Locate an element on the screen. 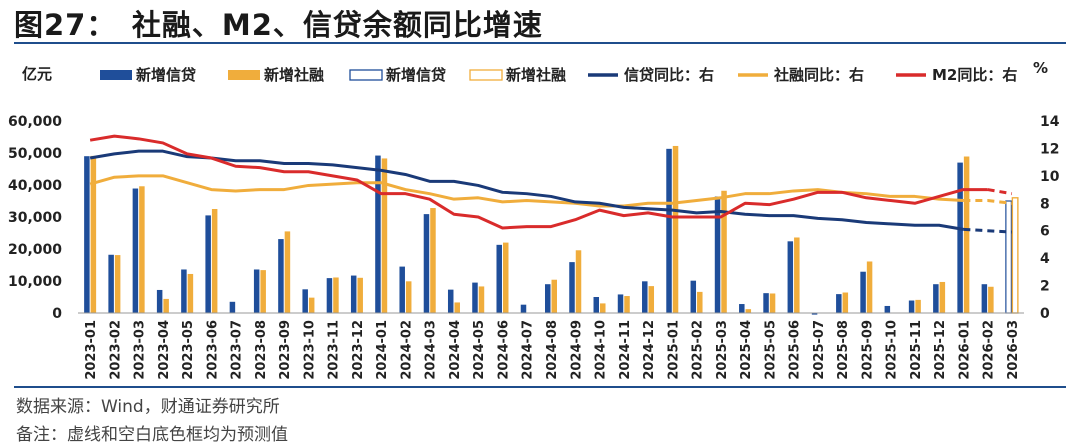 This screenshot has height=448, width=1080. legend: 新增信贷 新增社融 新增信贷 新增社融 信贷同比：右 社融同比：右 M2同比：右 is located at coordinates (558, 75).